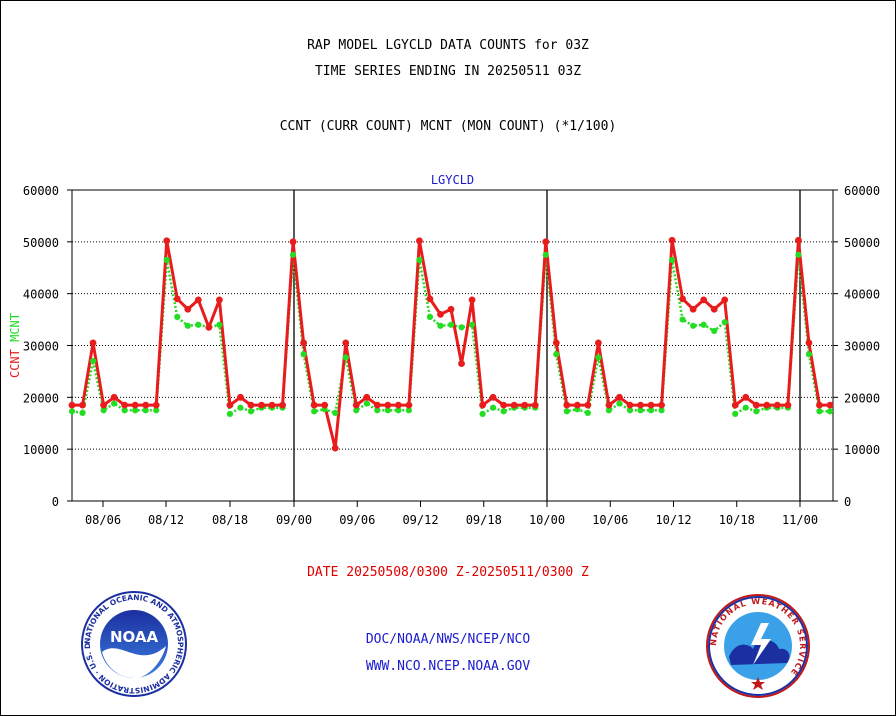  What do you see at coordinates (673, 520) in the screenshot?
I see `x-tick-label: 10/12` at bounding box center [673, 520].